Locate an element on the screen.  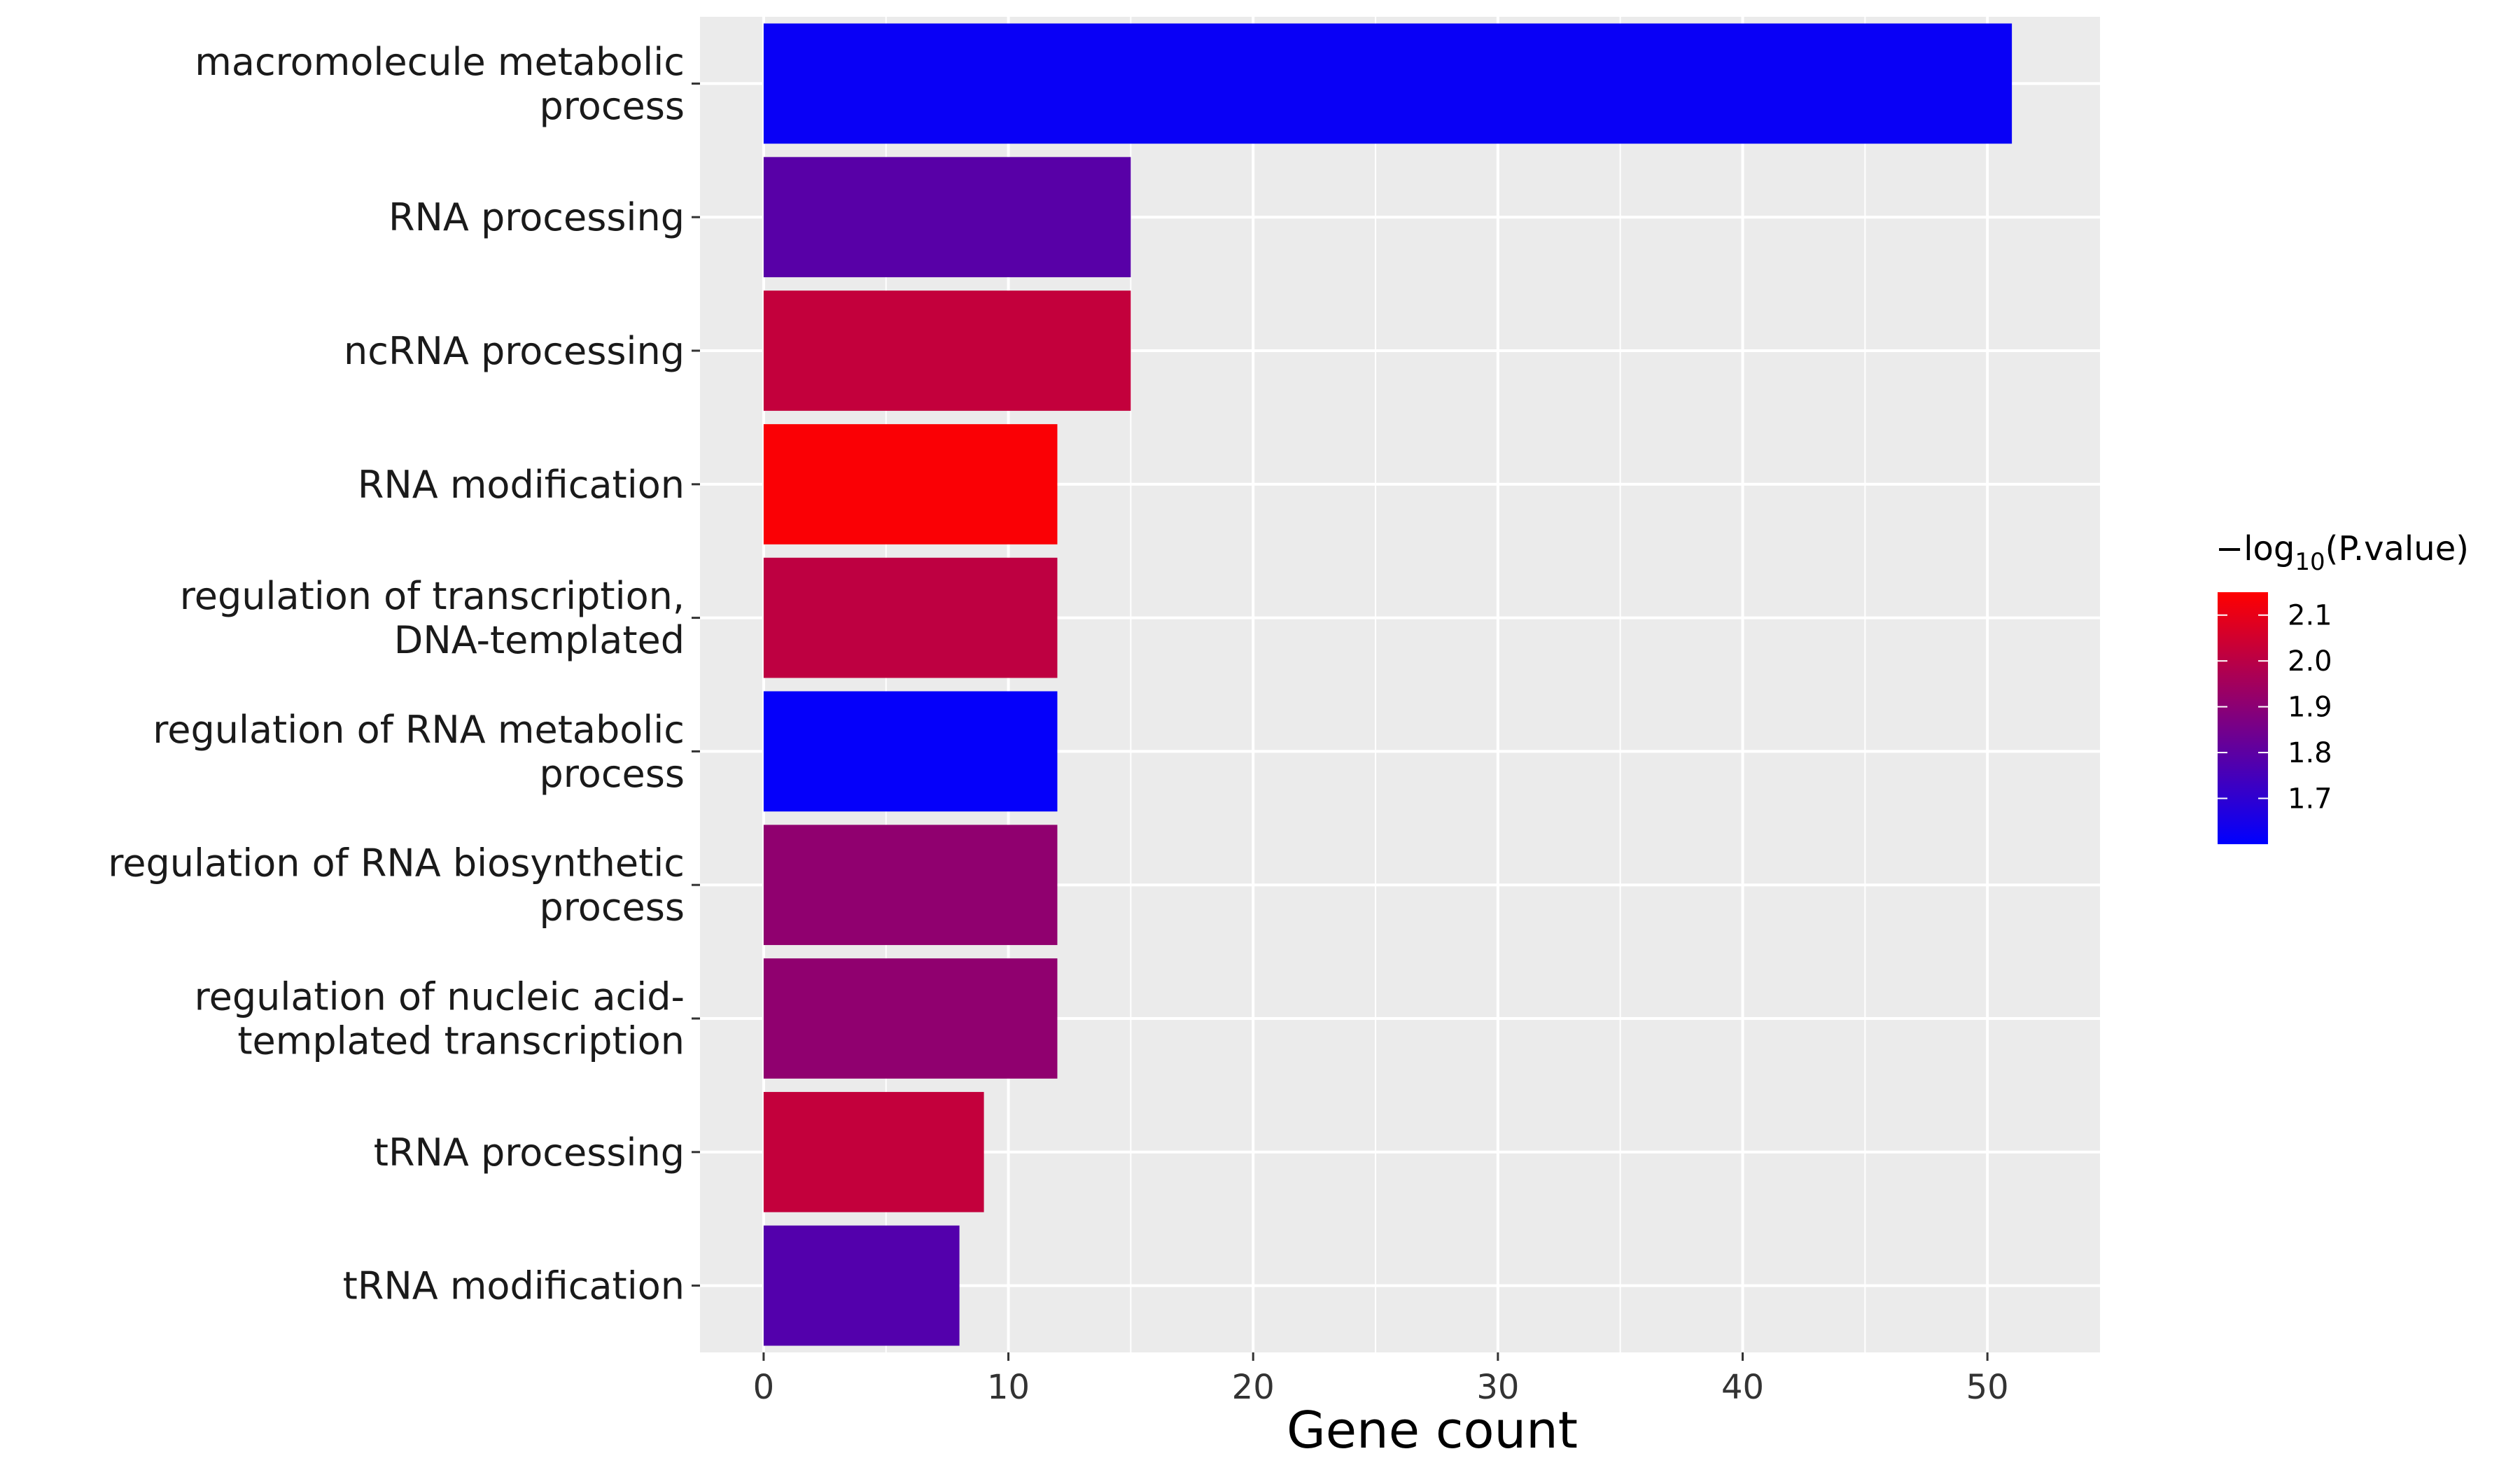
category-label: ncRNA processing is located at coordinates (514, 351).